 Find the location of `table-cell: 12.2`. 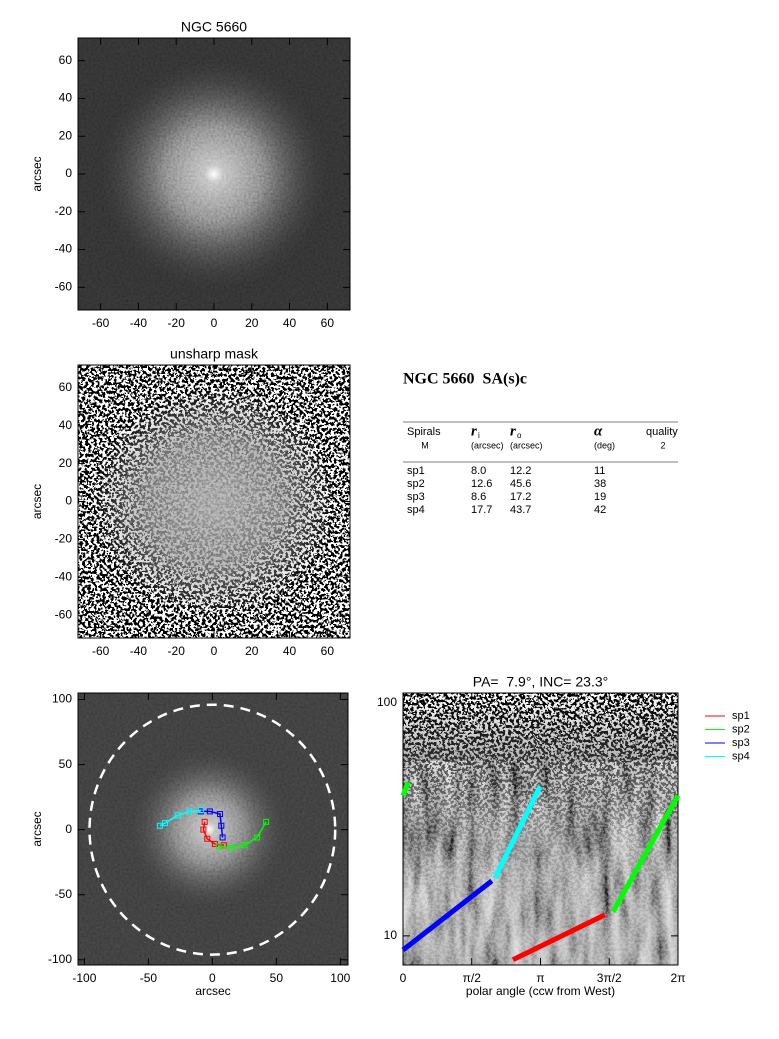

table-cell: 12.2 is located at coordinates (520, 471).